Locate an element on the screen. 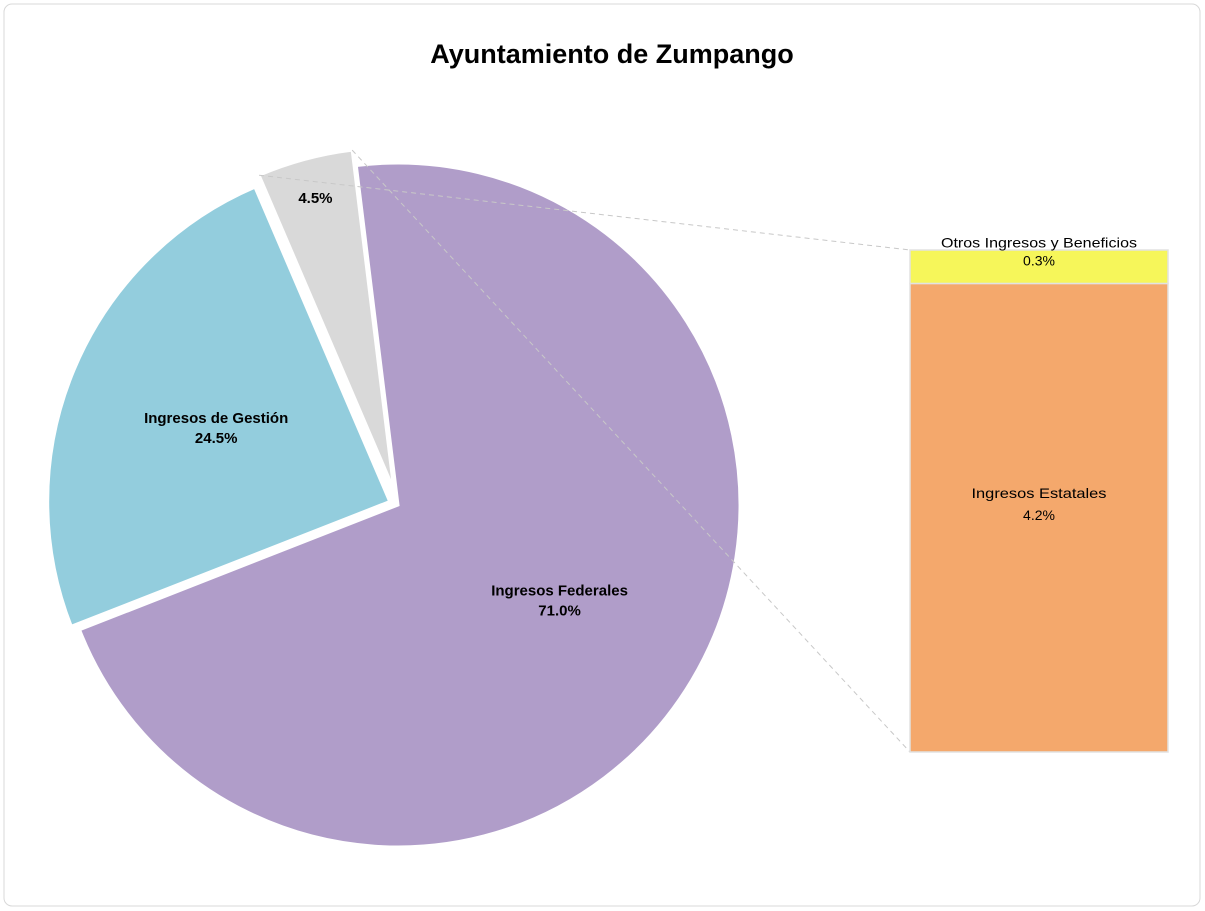  slice-label: Ingresos Federales is located at coordinates (559, 590).